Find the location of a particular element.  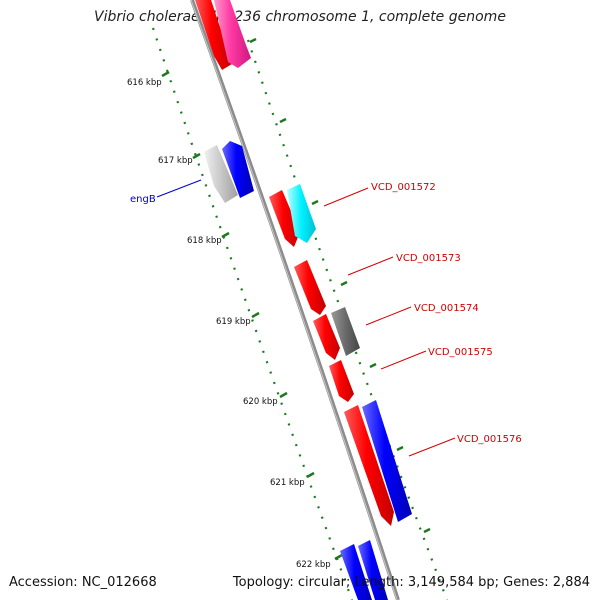

tick-label-621kbp: 621 kbp is located at coordinates (287, 483).